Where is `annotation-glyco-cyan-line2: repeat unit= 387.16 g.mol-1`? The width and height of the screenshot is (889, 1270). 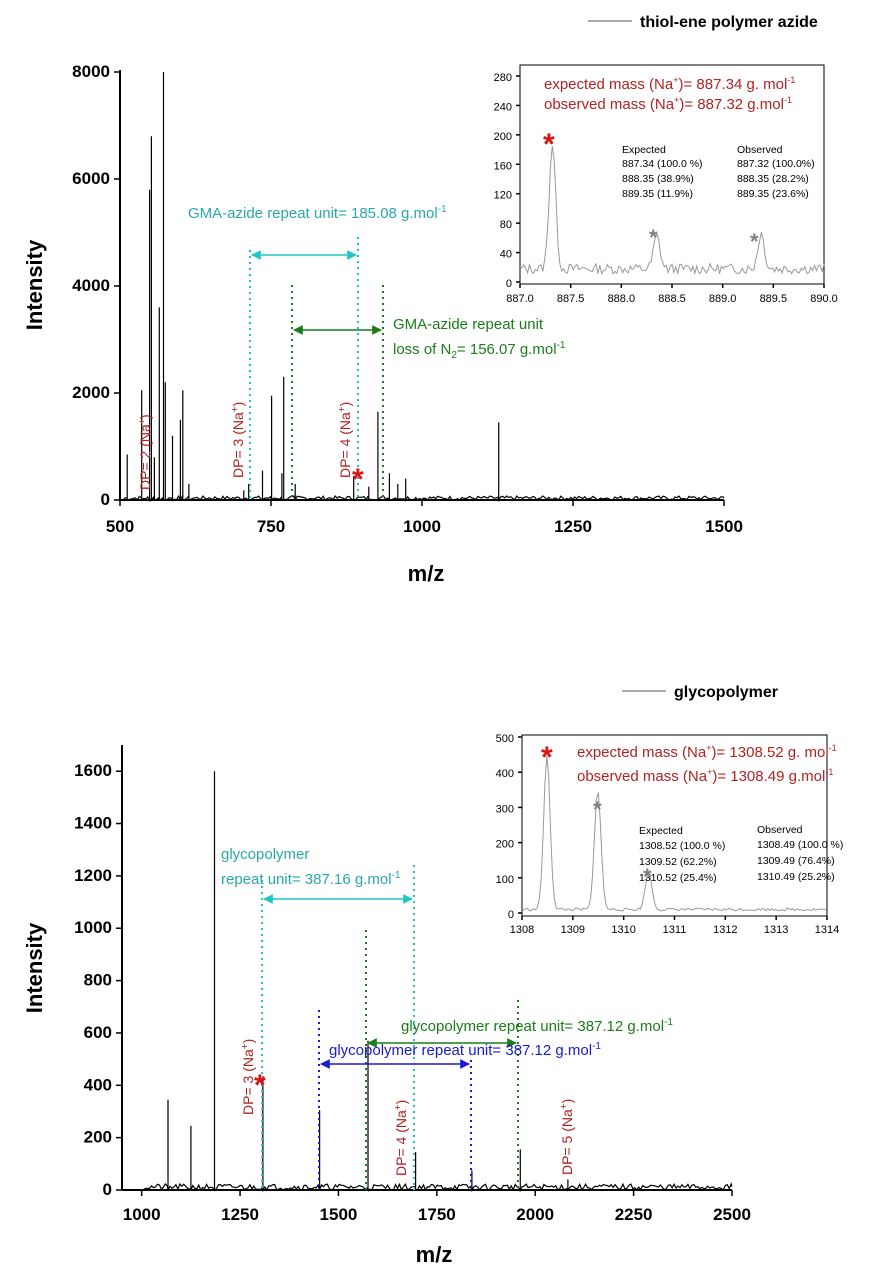
annotation-glyco-cyan-line2: repeat unit= 387.16 g.mol-1 is located at coordinates (311, 879).